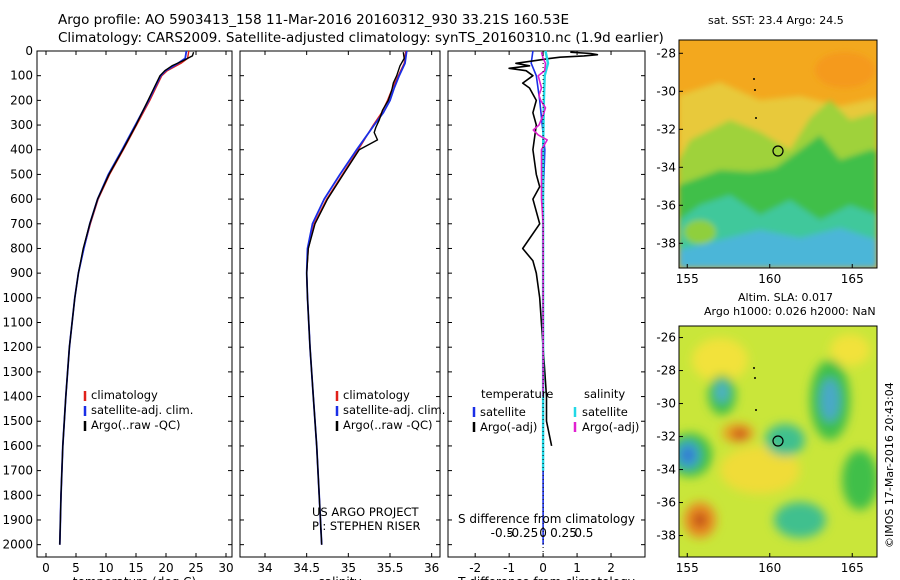 The width and height of the screenshot is (900, 580). I want to click on x-tick-label: 5, so click(76, 568).